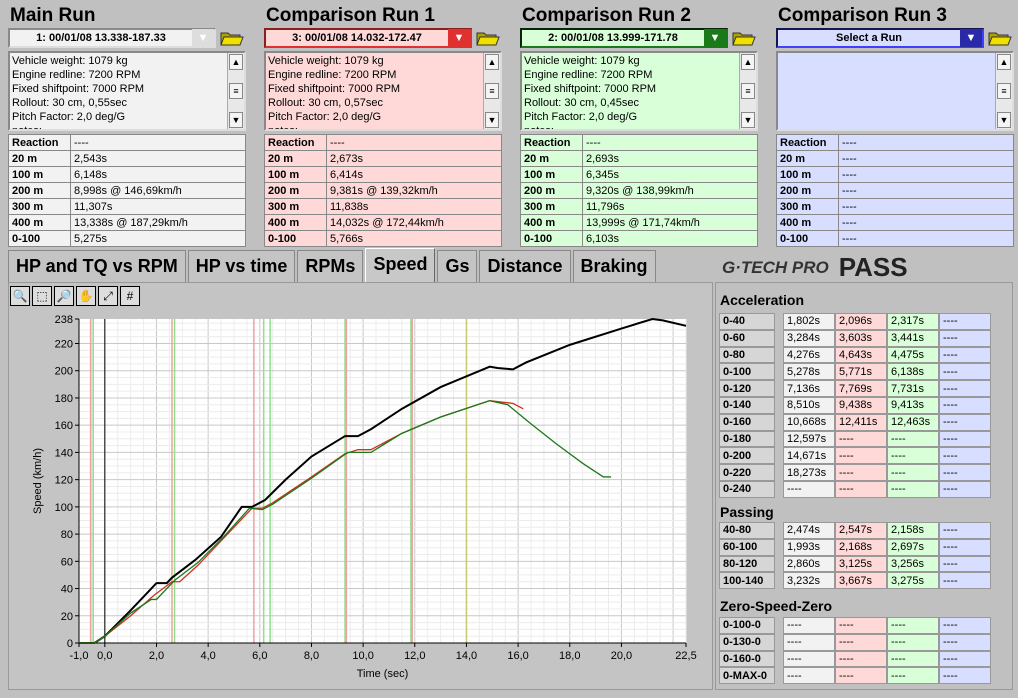  I want to click on result-value: 6,148s, so click(158, 174).